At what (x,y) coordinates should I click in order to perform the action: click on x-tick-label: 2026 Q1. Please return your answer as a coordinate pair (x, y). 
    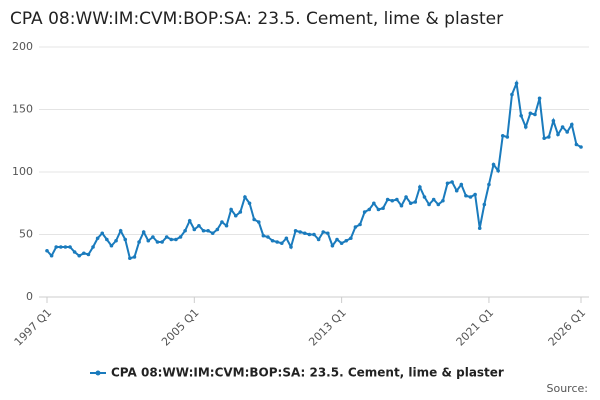
    Looking at the image, I should click on (567, 327).